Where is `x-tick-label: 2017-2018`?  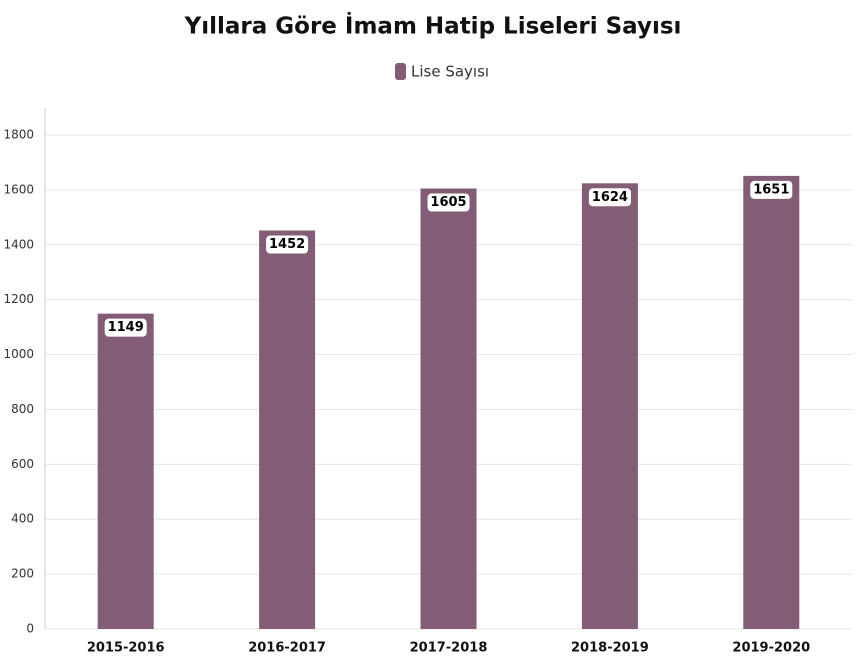 x-tick-label: 2017-2018 is located at coordinates (449, 648).